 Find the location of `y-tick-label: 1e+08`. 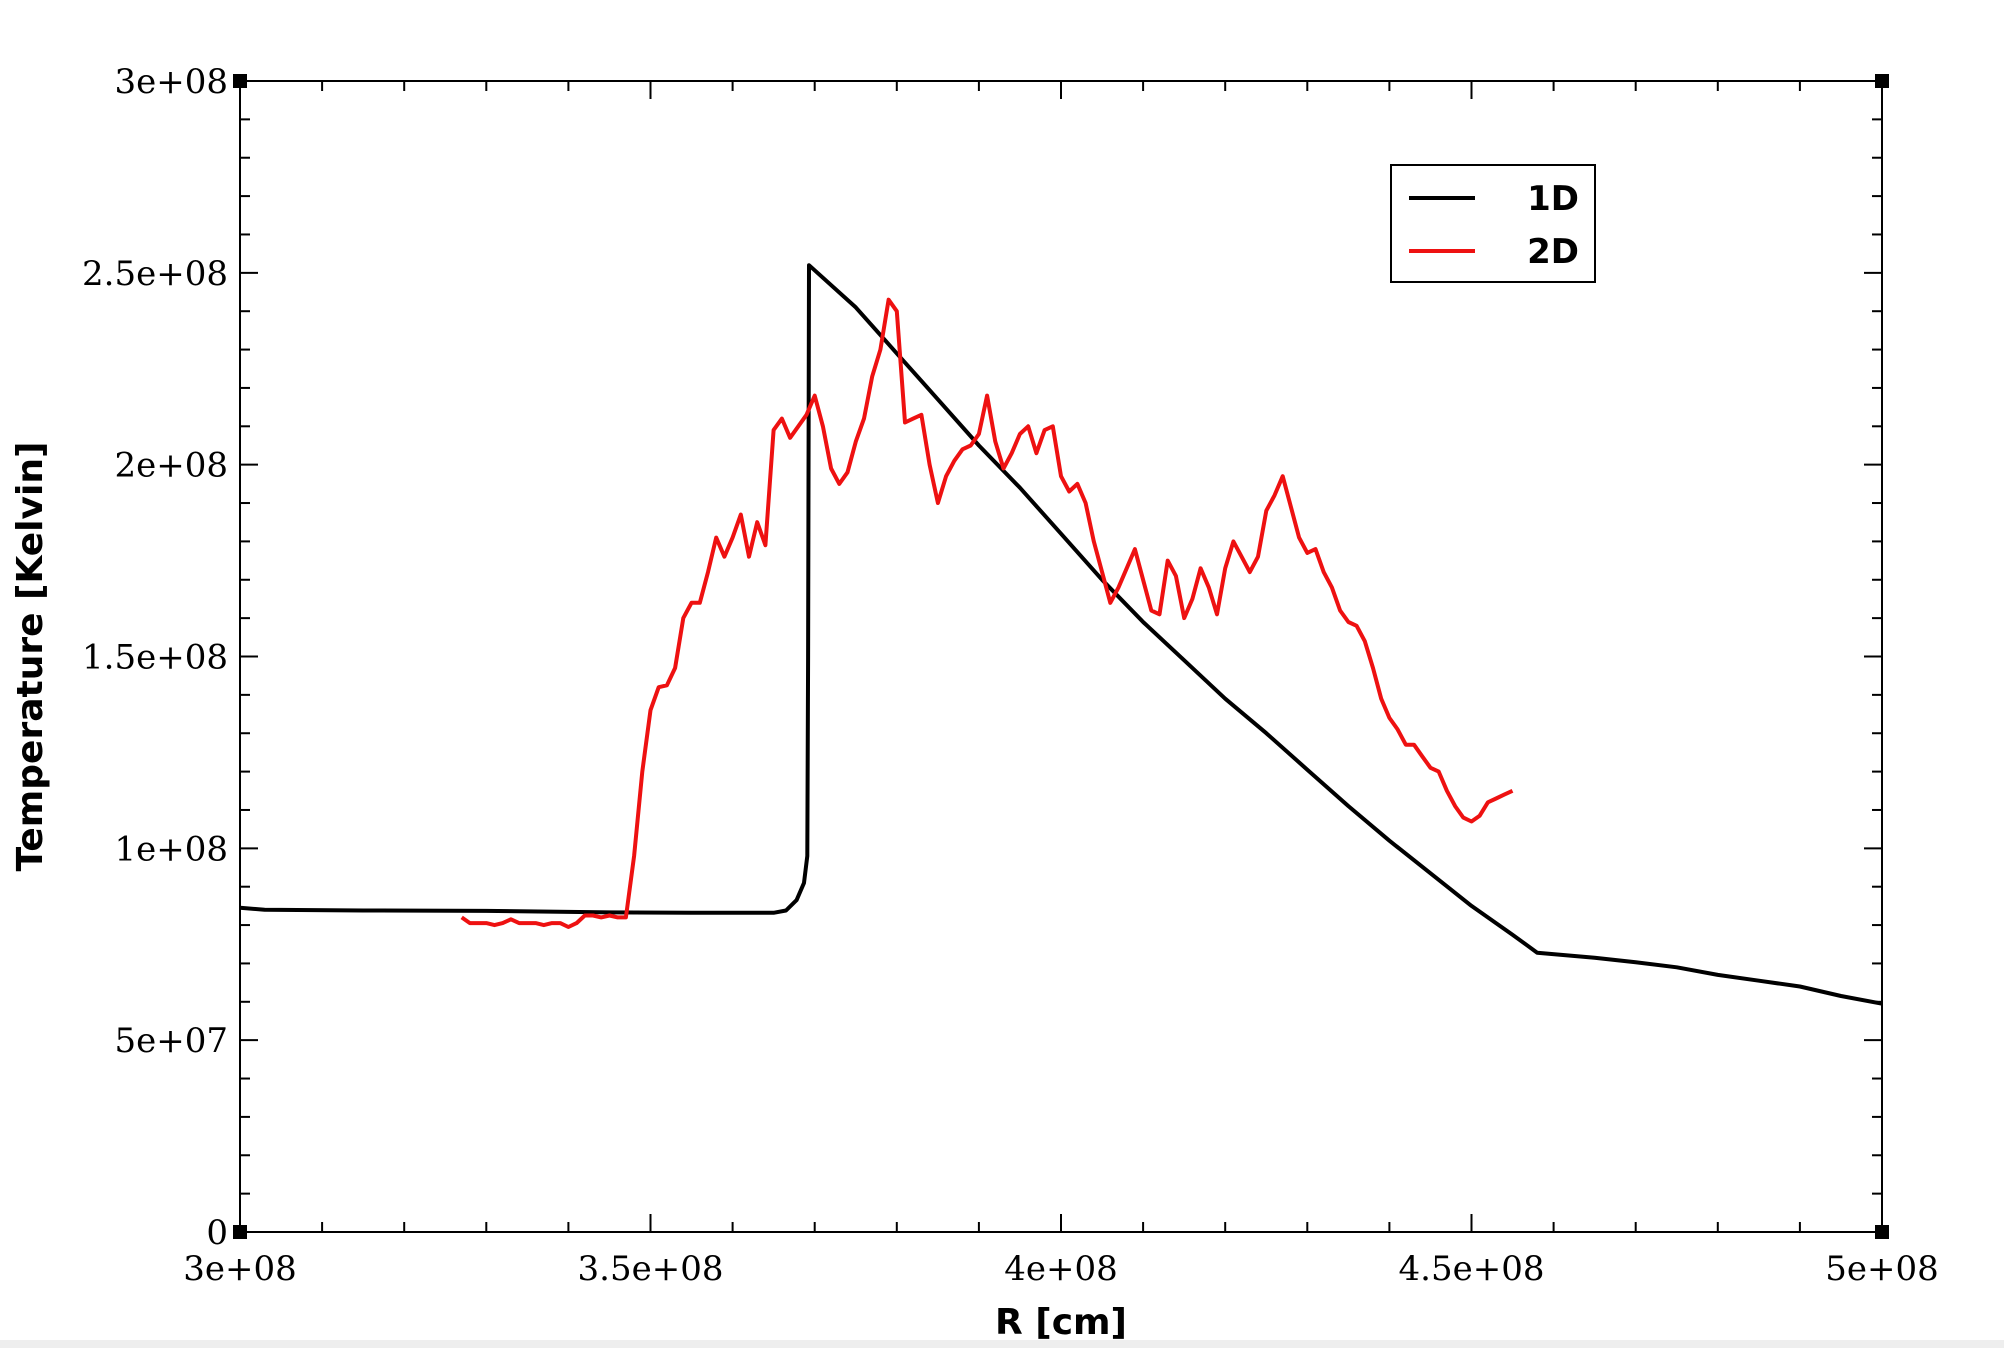

y-tick-label: 1e+08 is located at coordinates (171, 849).